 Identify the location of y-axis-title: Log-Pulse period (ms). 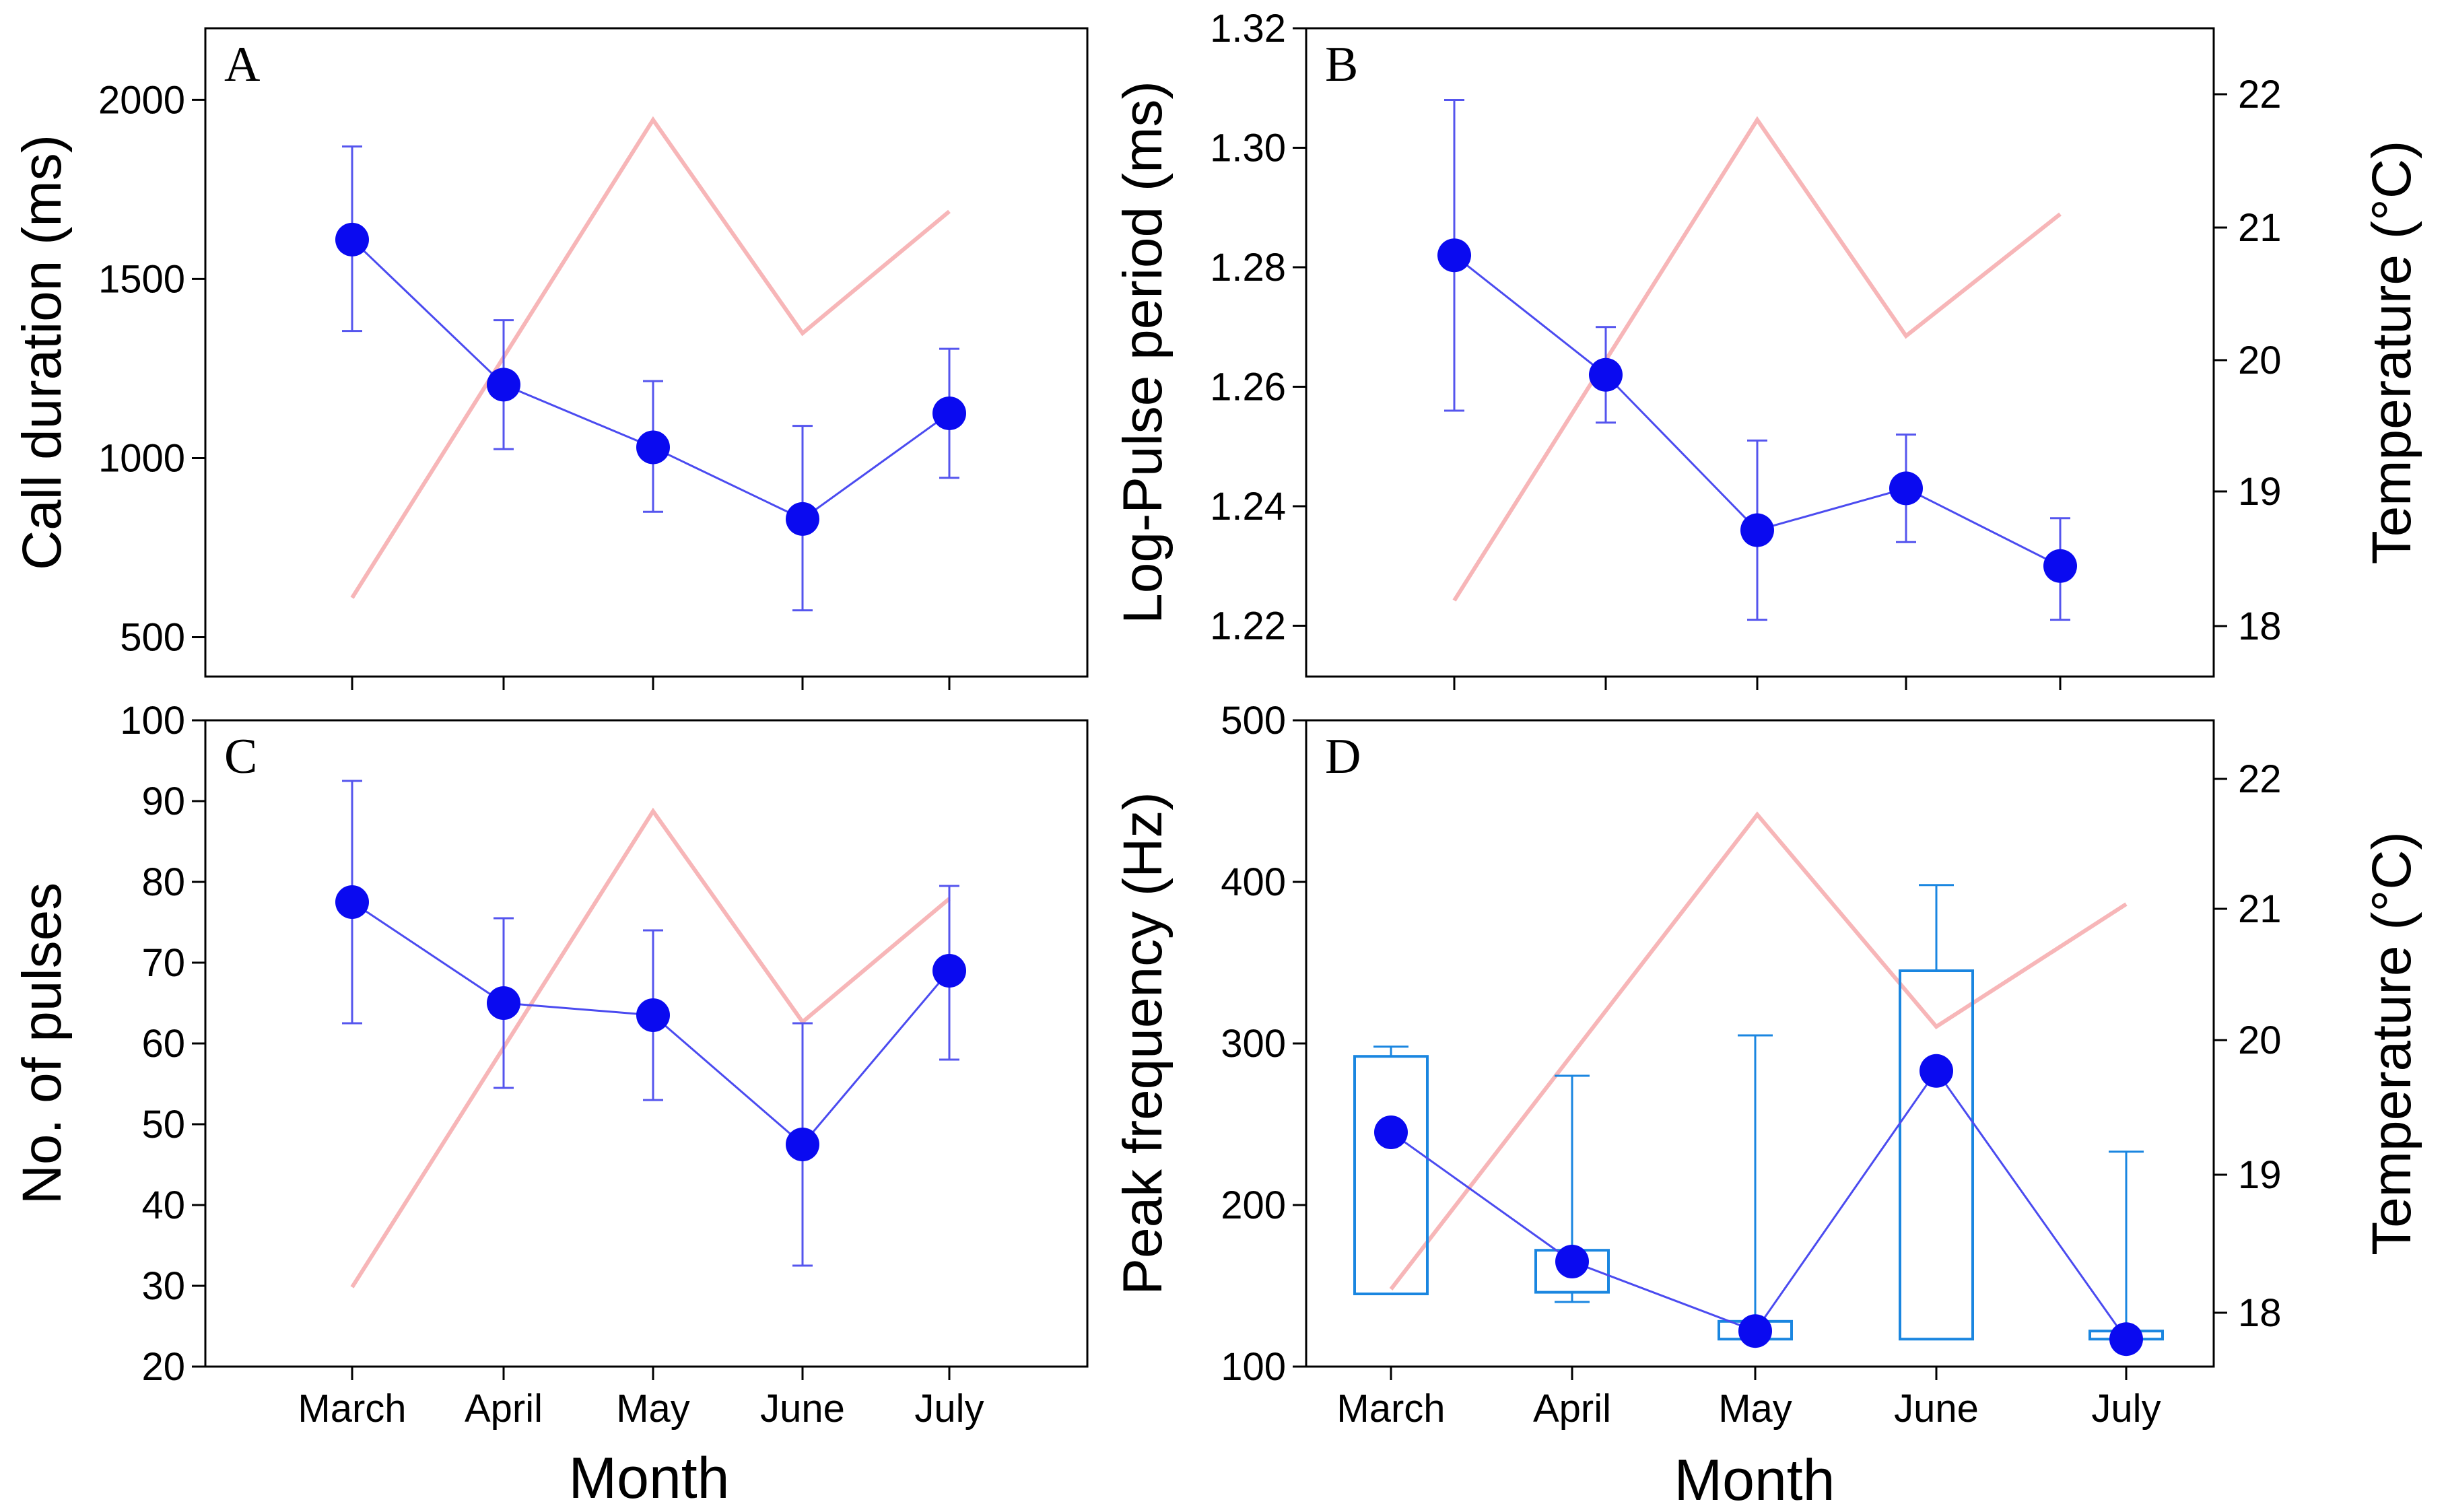
(1143, 352).